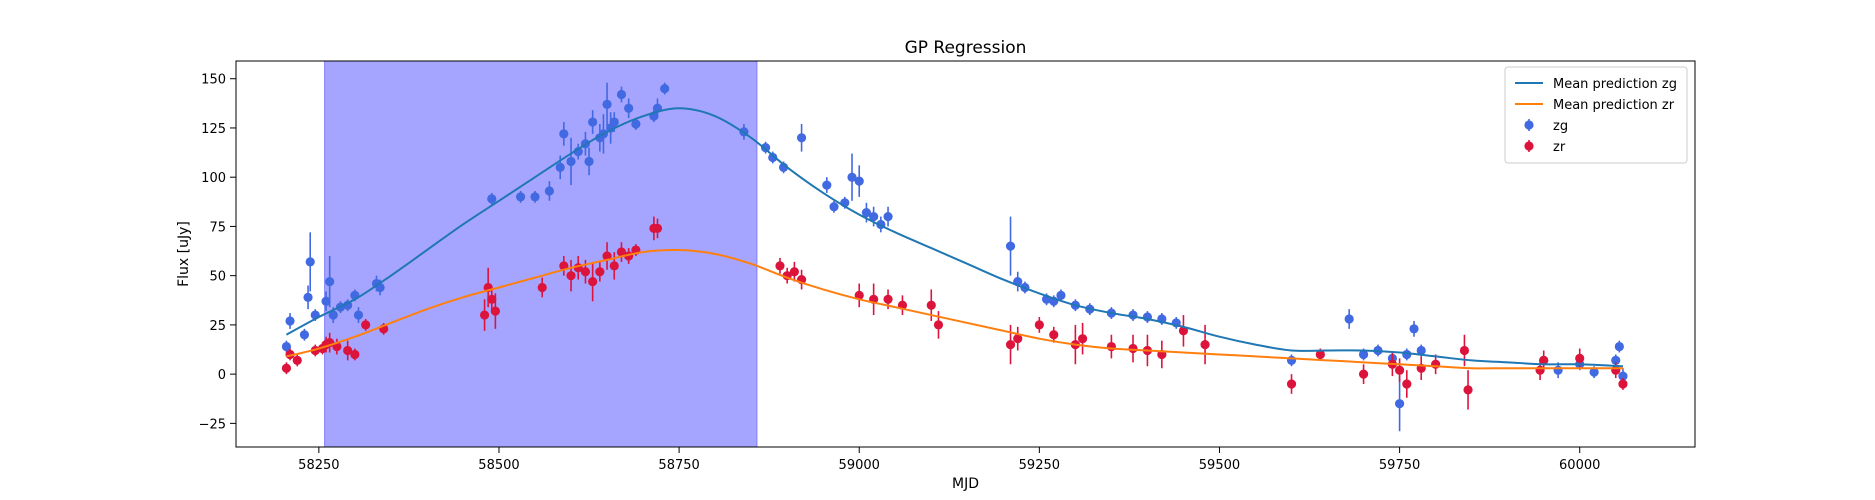 Image resolution: width=1875 pixels, height=500 pixels. Describe the element at coordinates (678, 465) in the screenshot. I see `x-tick-label: 58750` at that location.